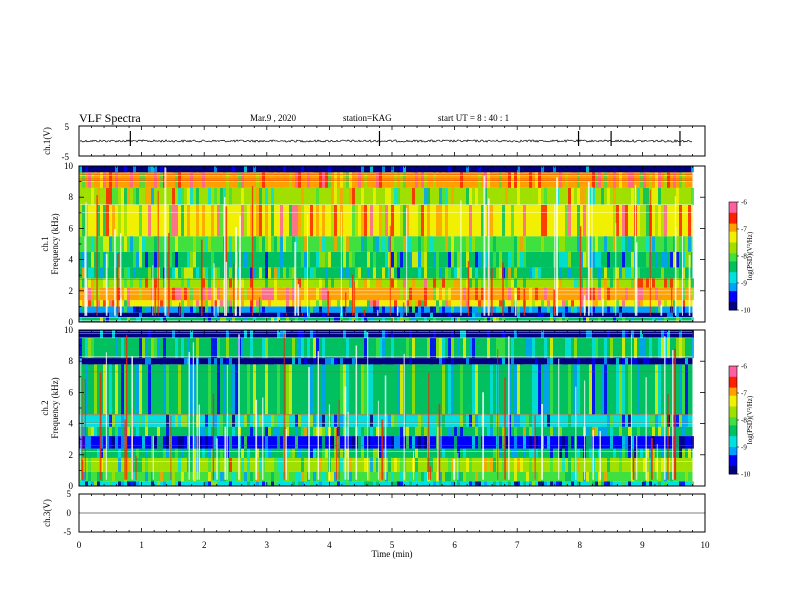 Image resolution: width=792 pixels, height=612 pixels. What do you see at coordinates (71, 260) in the screenshot?
I see `ch1-spectrogram-ytick-label: 4` at bounding box center [71, 260].